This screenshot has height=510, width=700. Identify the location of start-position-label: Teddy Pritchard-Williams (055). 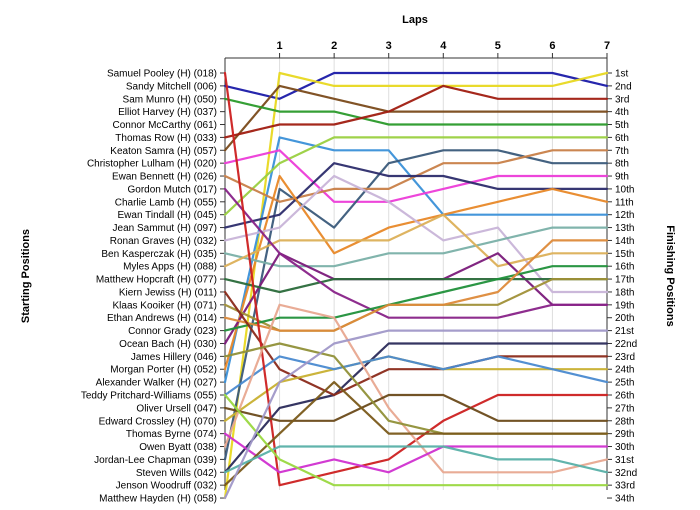
(149, 396).